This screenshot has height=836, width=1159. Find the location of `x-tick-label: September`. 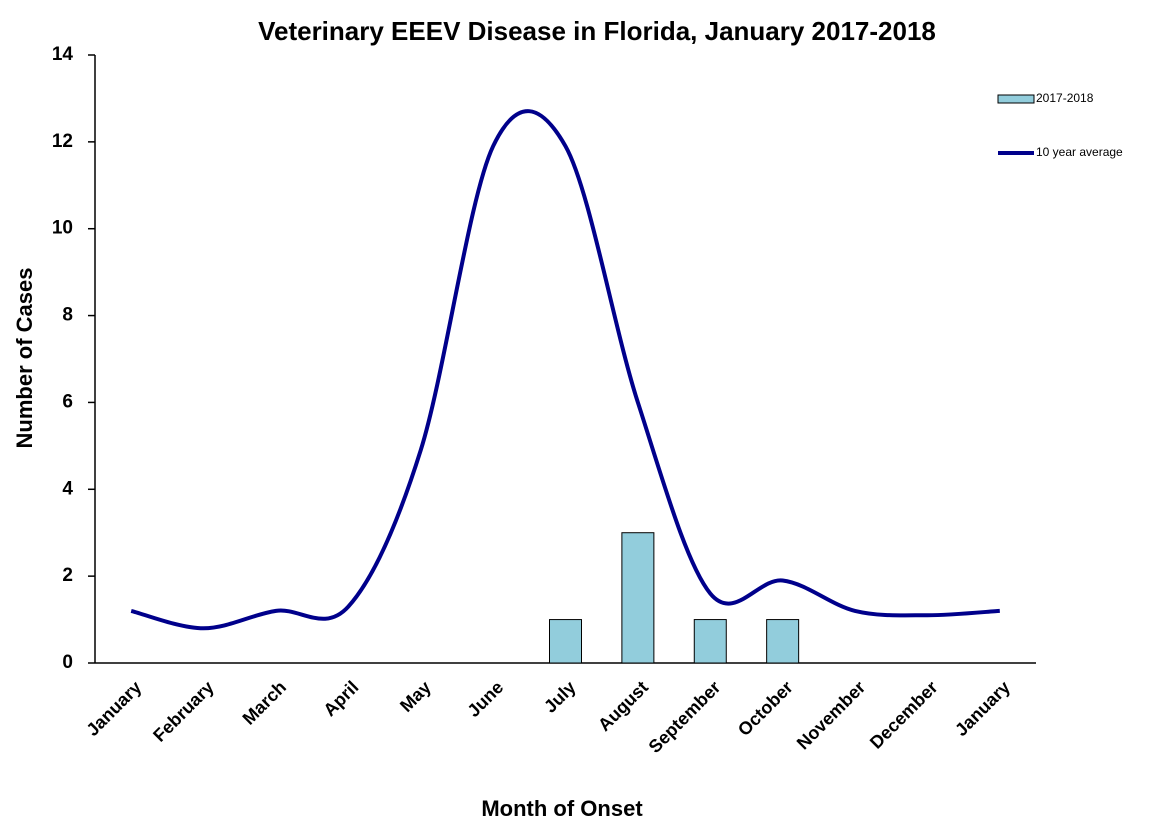

x-tick-label: September is located at coordinates (685, 717).